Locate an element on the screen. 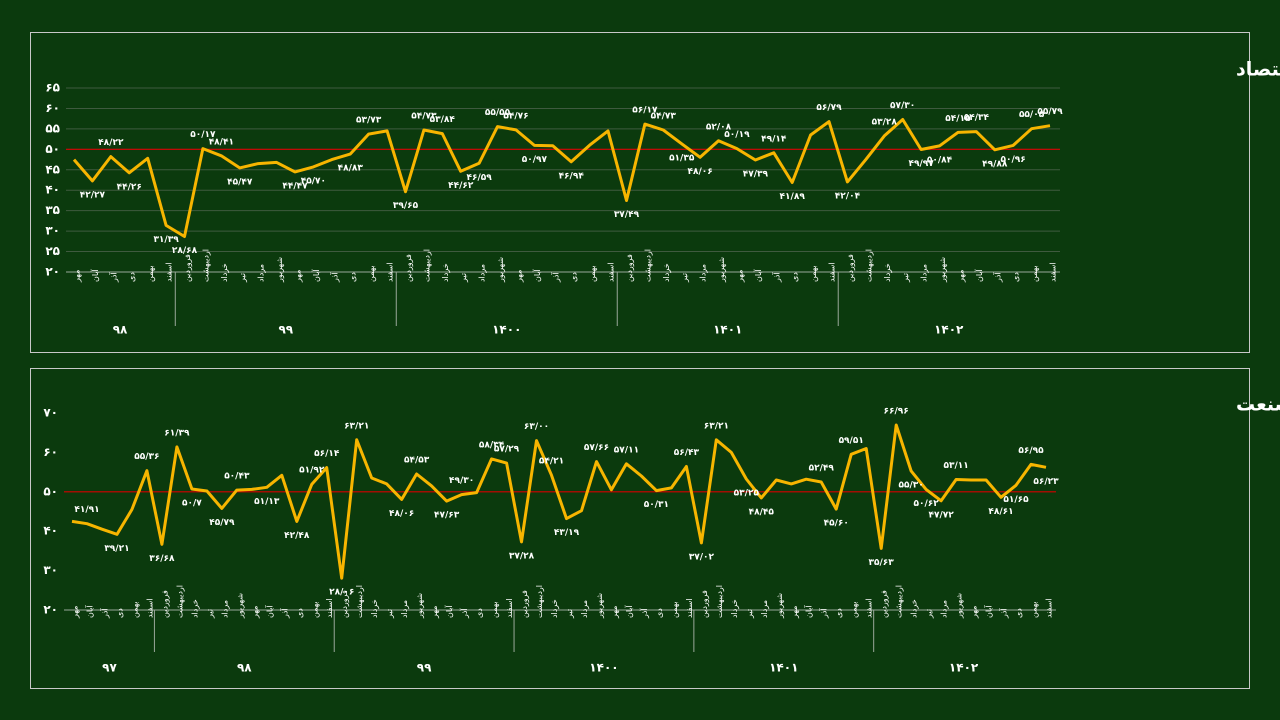  data-label: ۵۰/۳۱ is located at coordinates (656, 505).